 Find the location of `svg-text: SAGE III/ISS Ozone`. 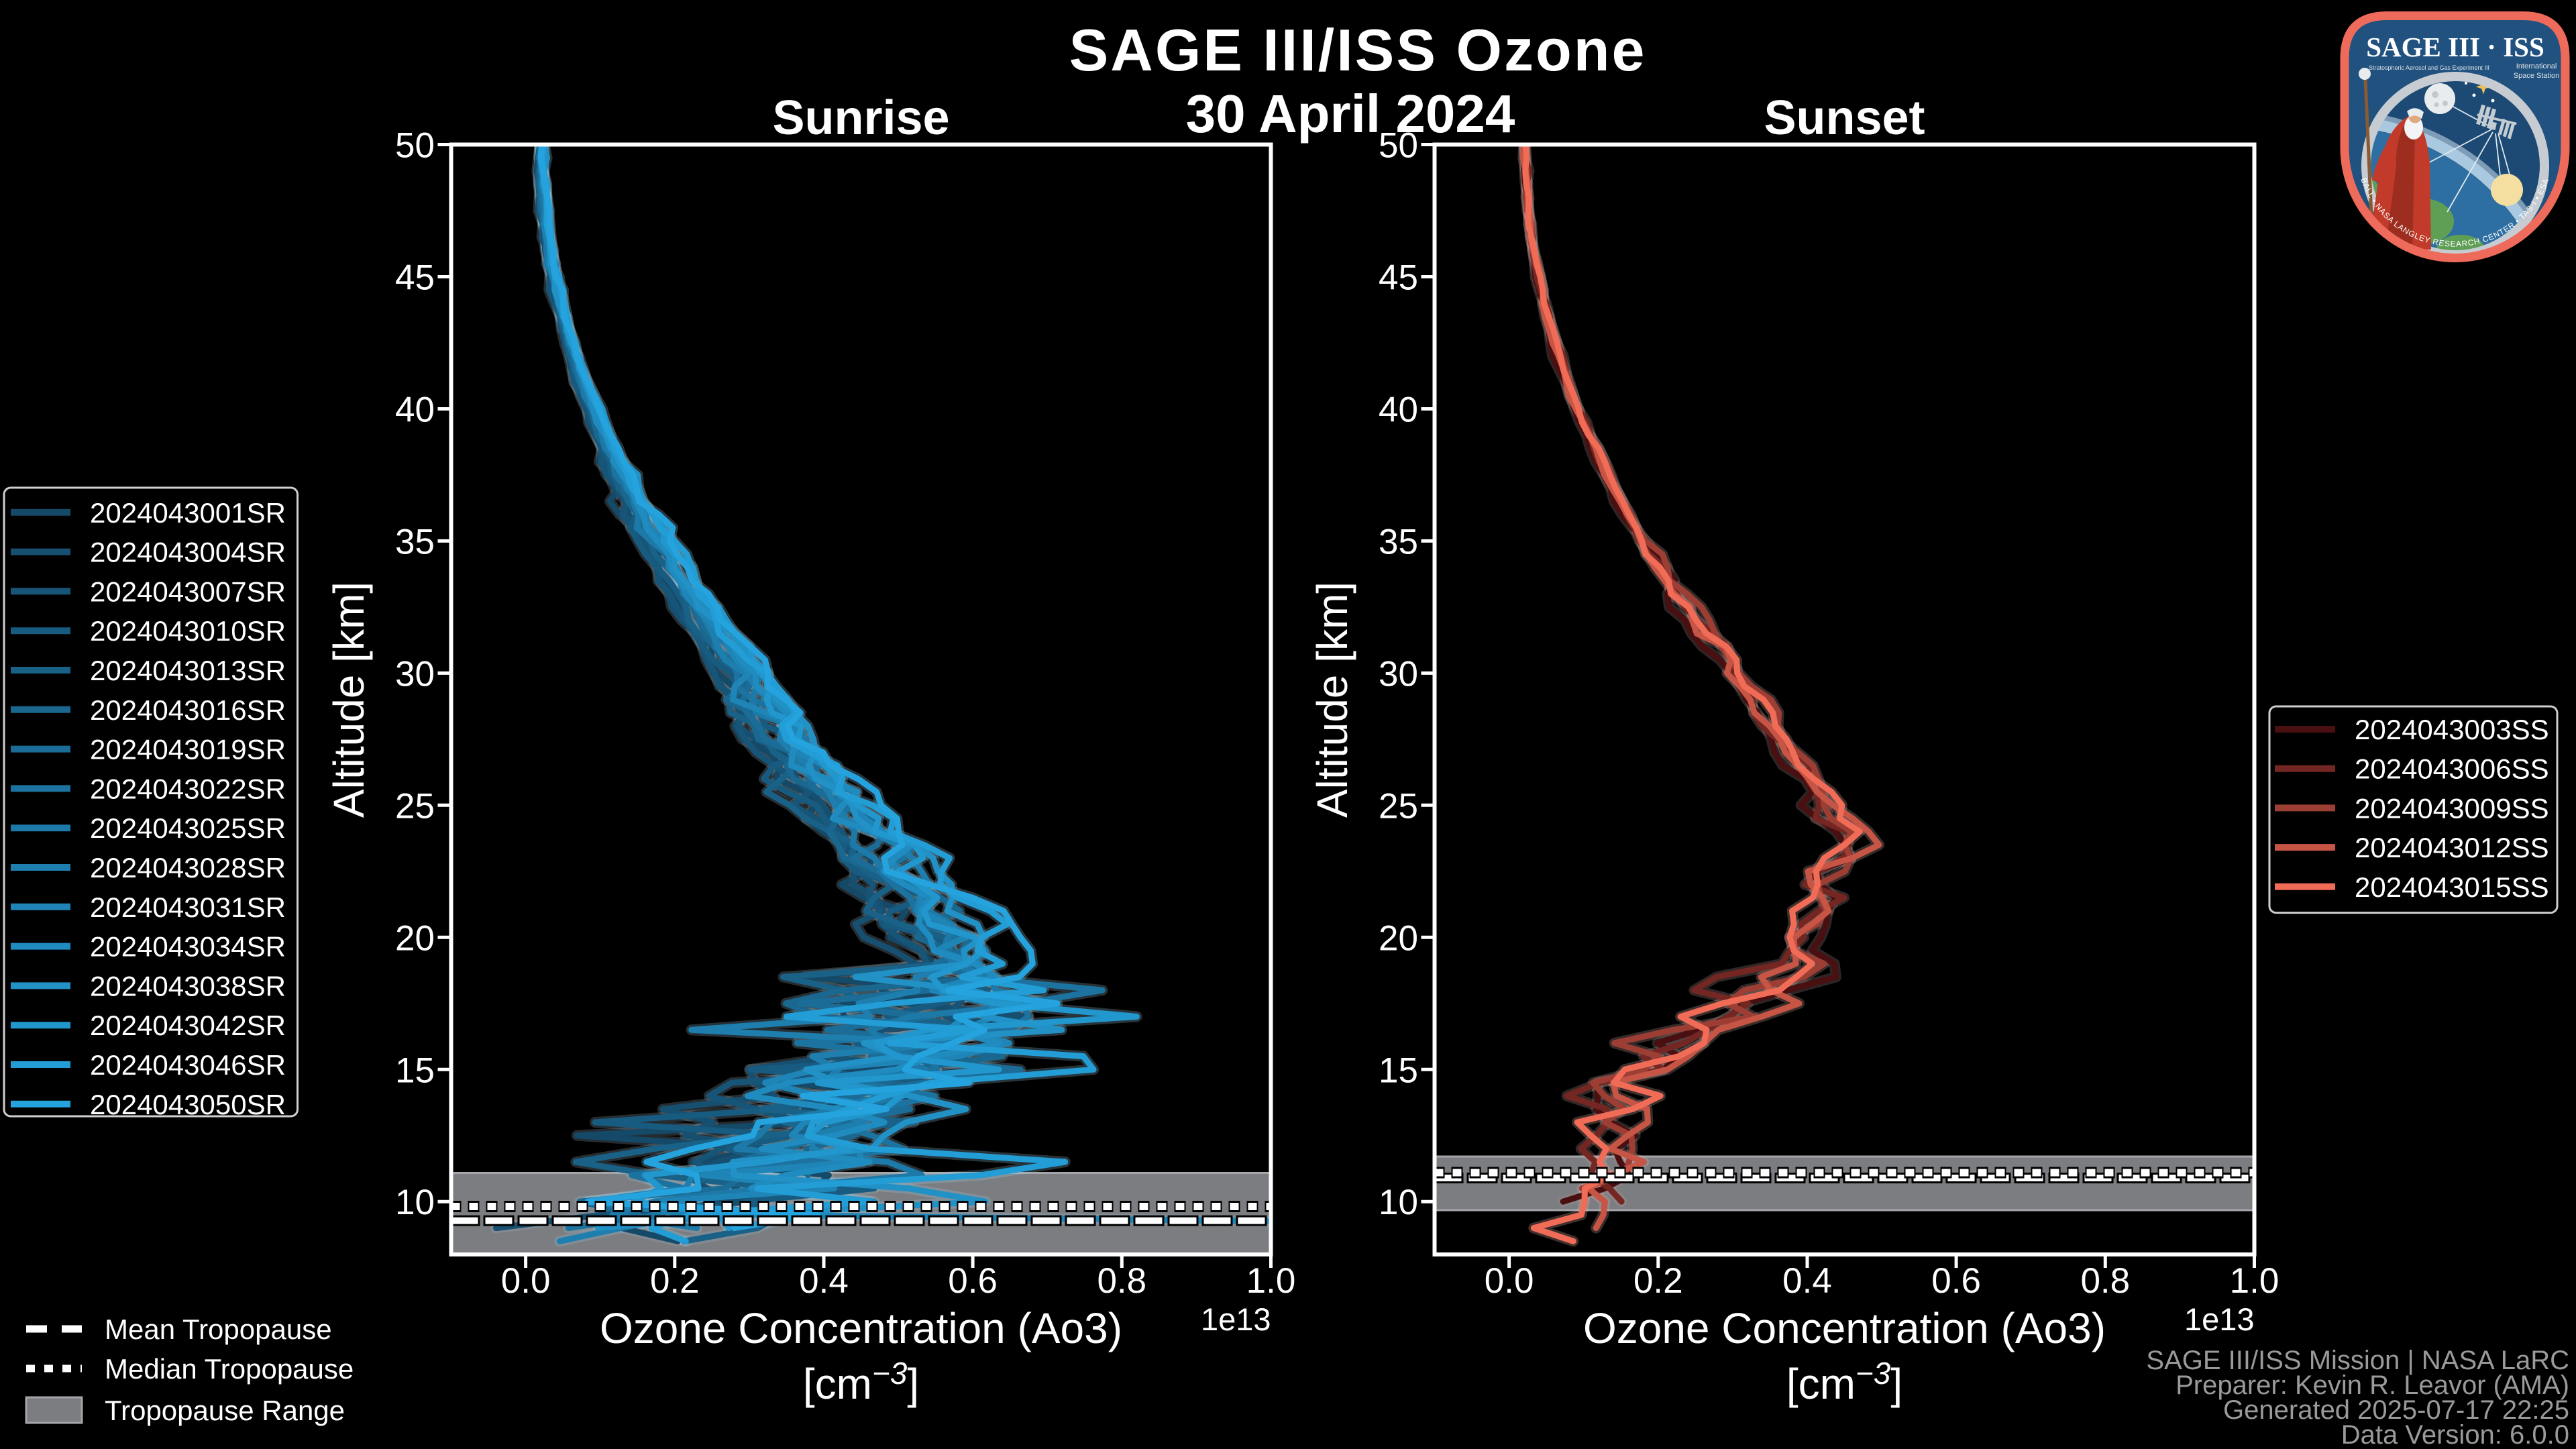

svg-text: SAGE III/ISS Ozone is located at coordinates (1358, 50).